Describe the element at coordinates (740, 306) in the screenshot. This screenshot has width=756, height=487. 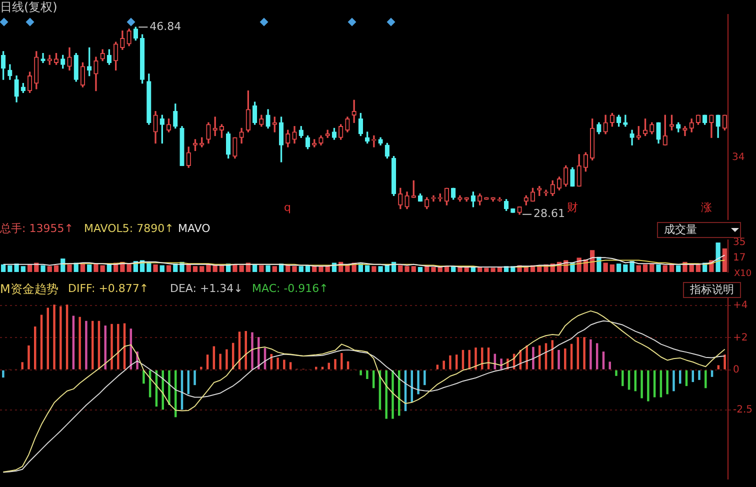
I see `y-tick-label: +4` at that location.